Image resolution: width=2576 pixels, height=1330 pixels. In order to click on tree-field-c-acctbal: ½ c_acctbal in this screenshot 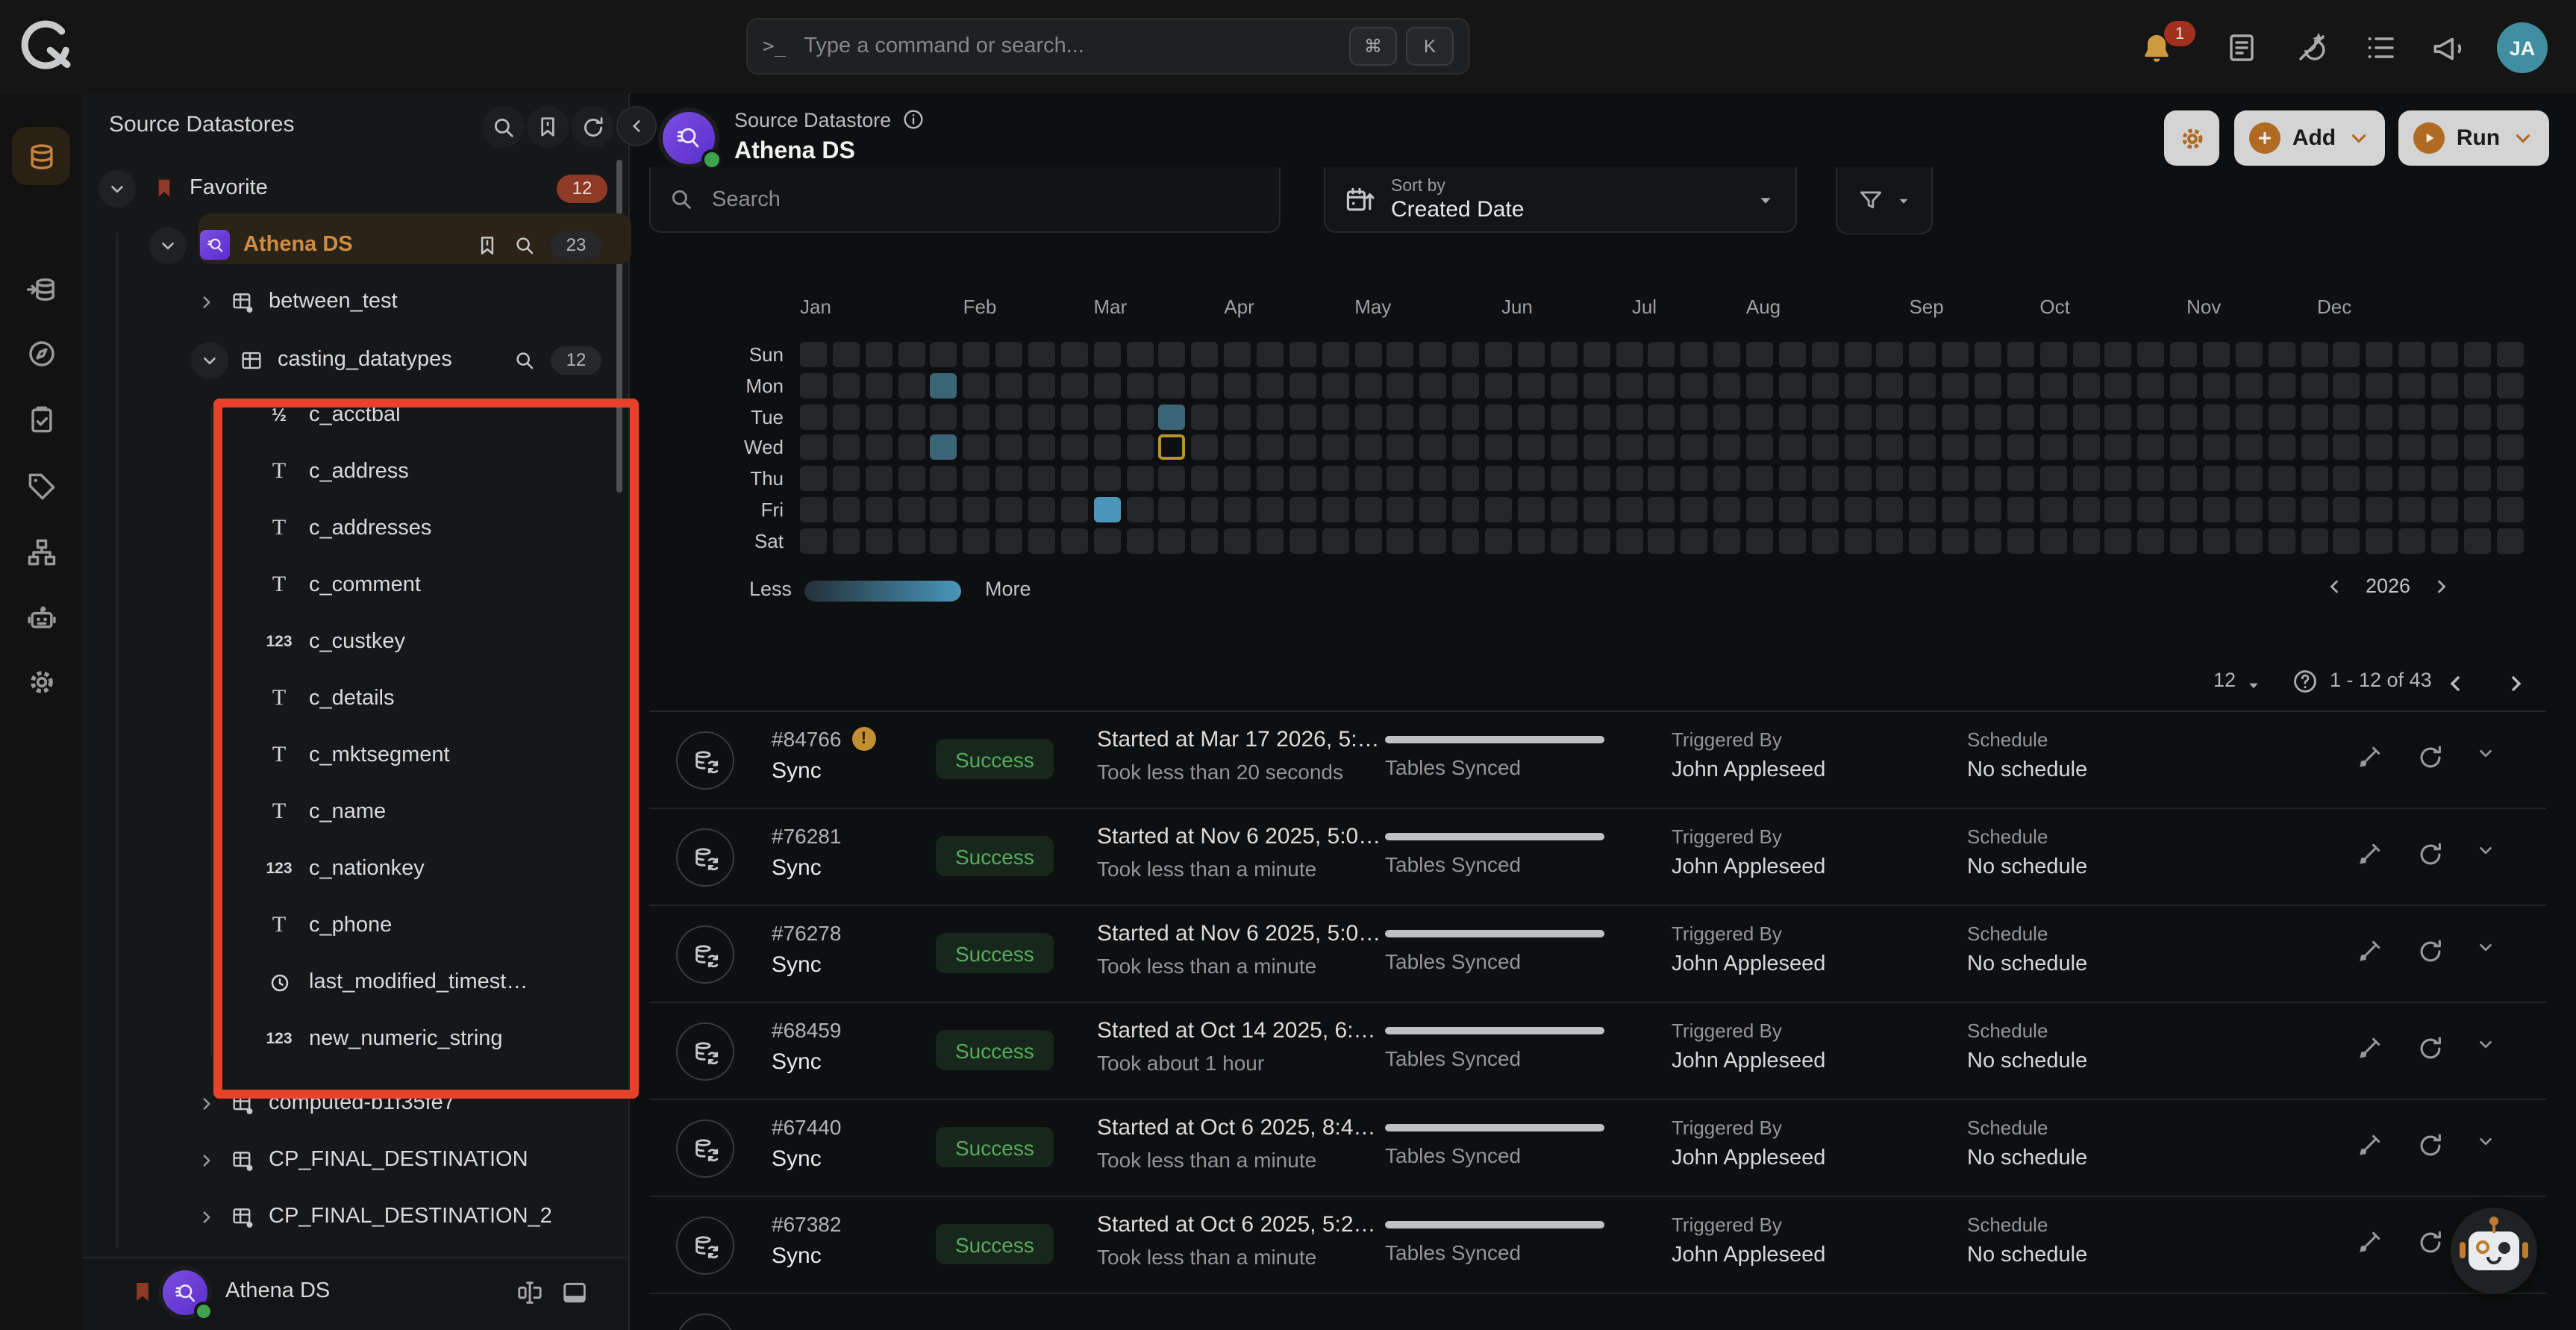, I will do `click(355, 415)`.